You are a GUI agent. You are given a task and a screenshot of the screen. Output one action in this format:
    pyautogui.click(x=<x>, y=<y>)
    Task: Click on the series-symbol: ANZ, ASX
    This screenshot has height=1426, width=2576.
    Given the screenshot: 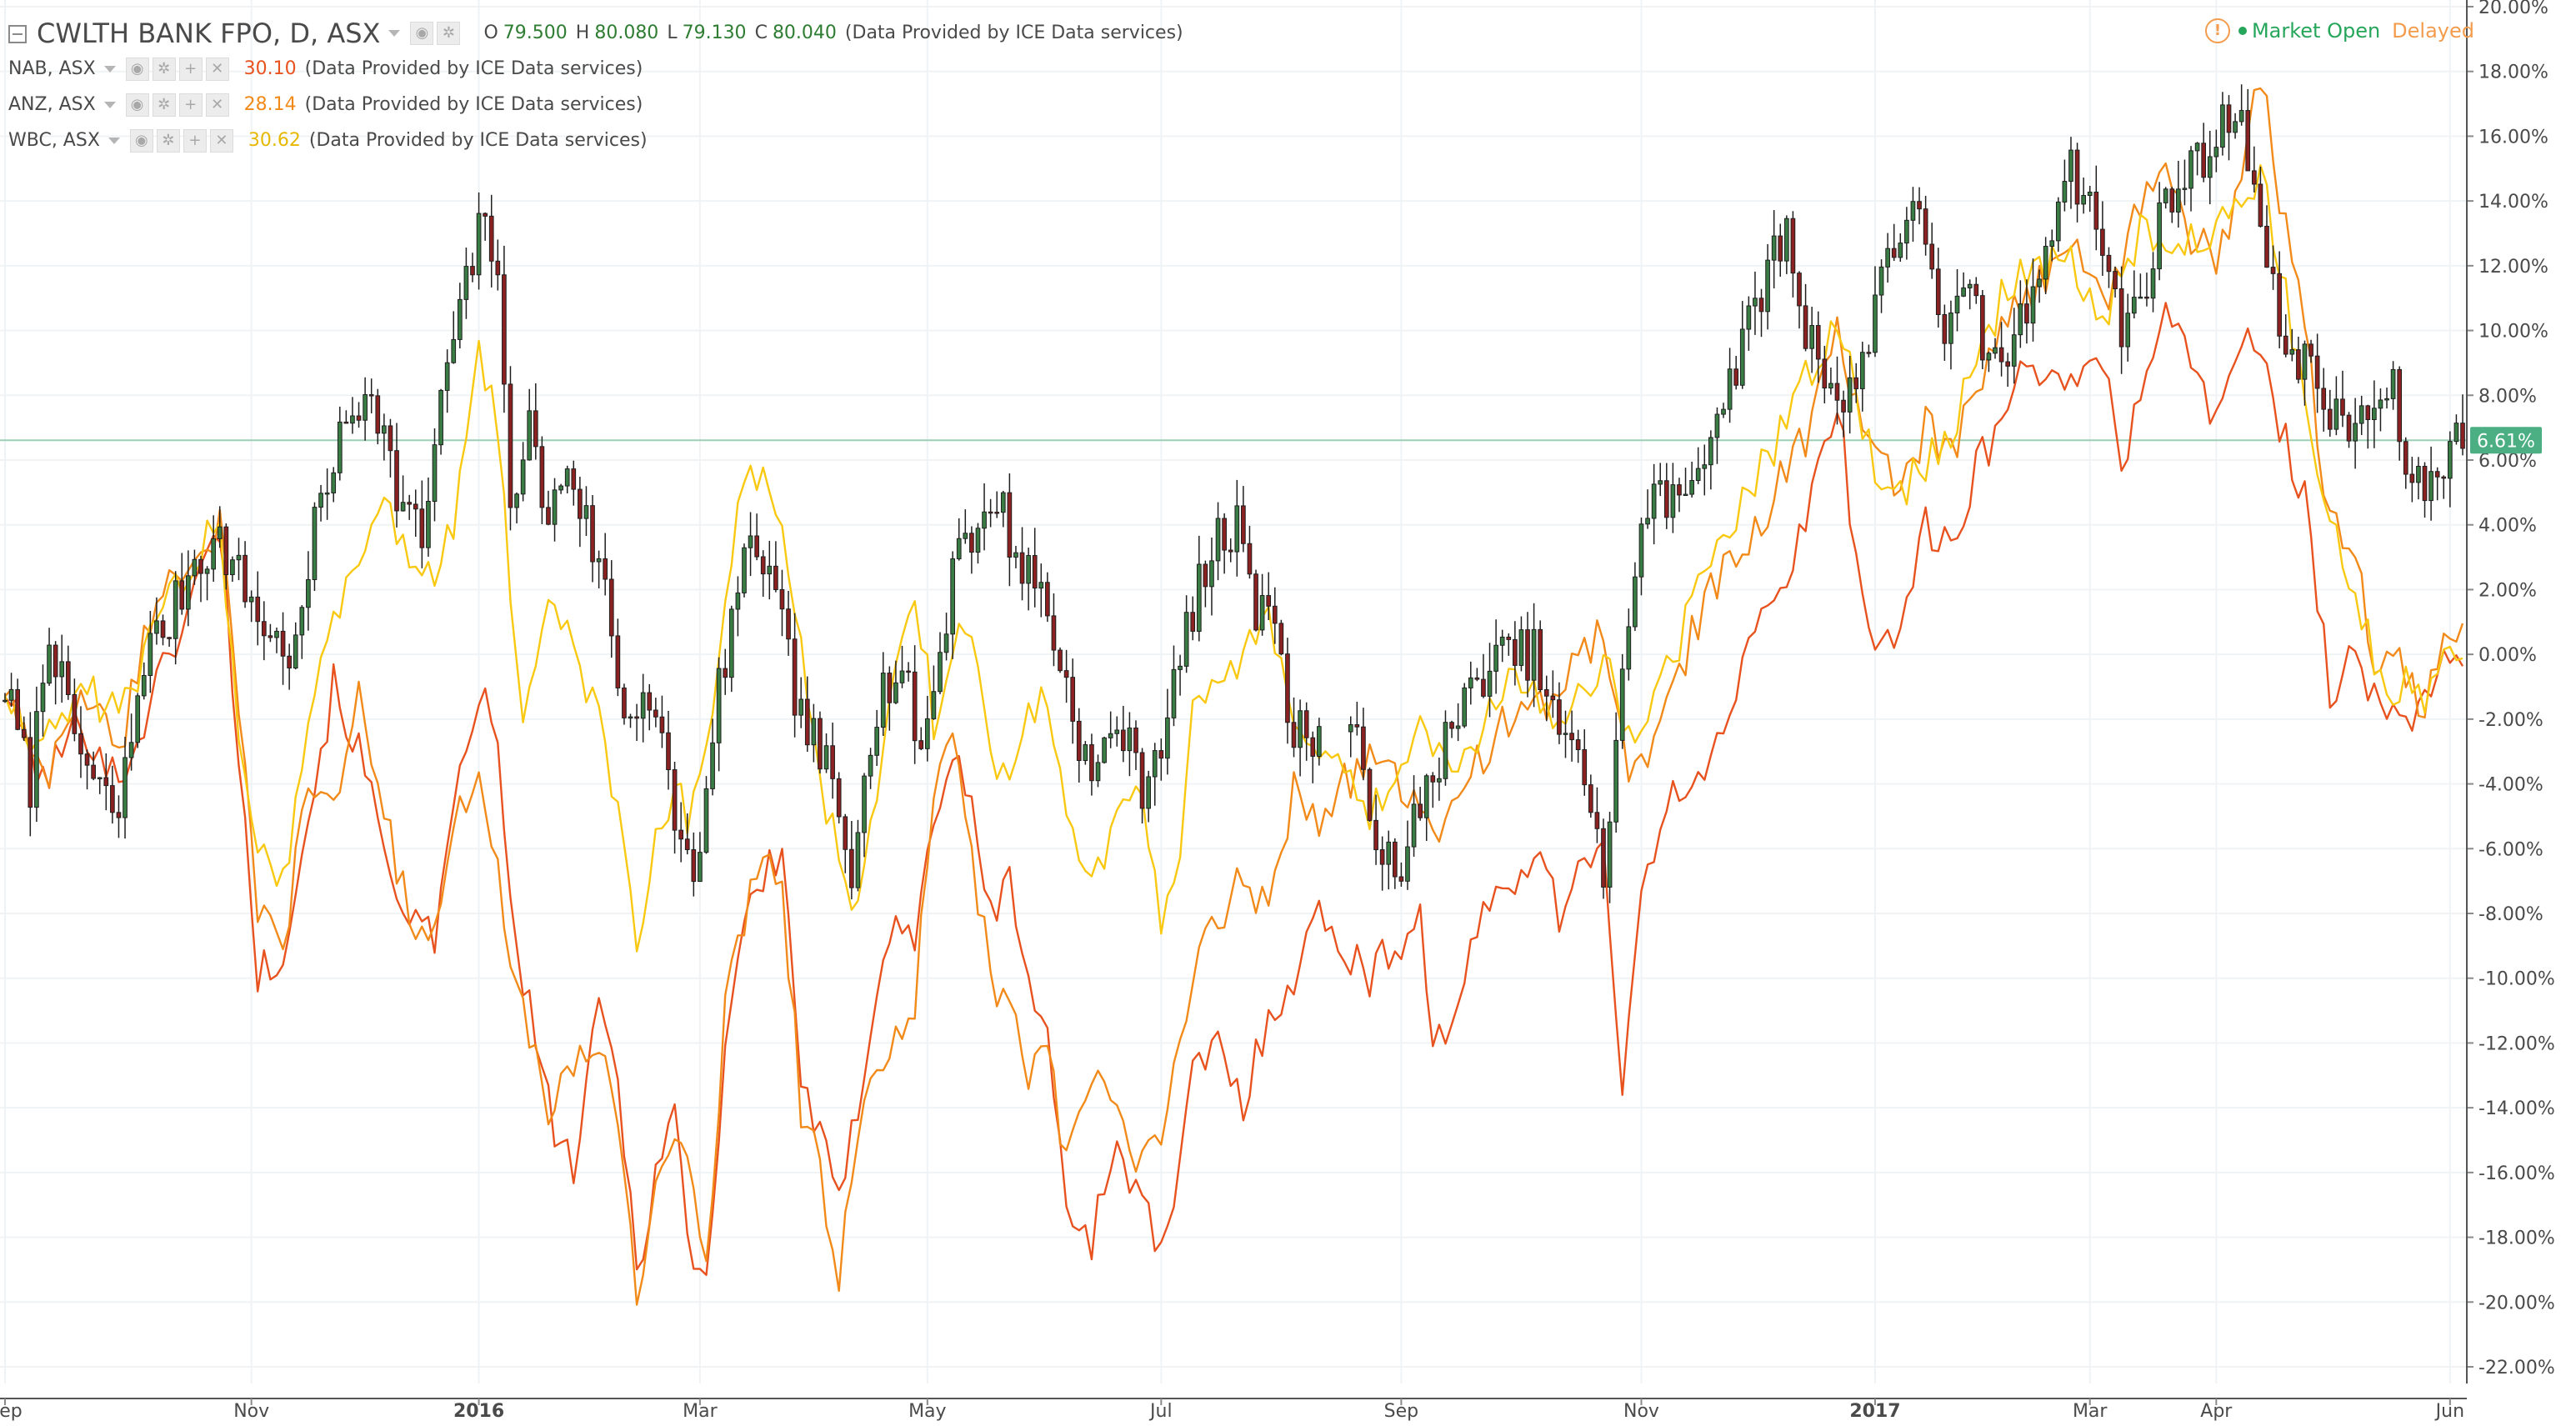 What is the action you would take?
    pyautogui.click(x=52, y=105)
    